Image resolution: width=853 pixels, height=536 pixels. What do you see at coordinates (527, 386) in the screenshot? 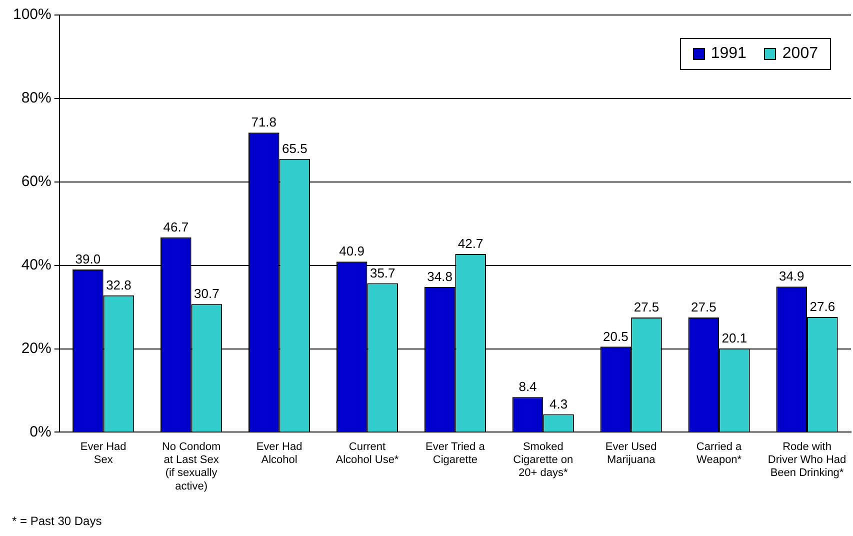
I see `data-label: 8.4` at bounding box center [527, 386].